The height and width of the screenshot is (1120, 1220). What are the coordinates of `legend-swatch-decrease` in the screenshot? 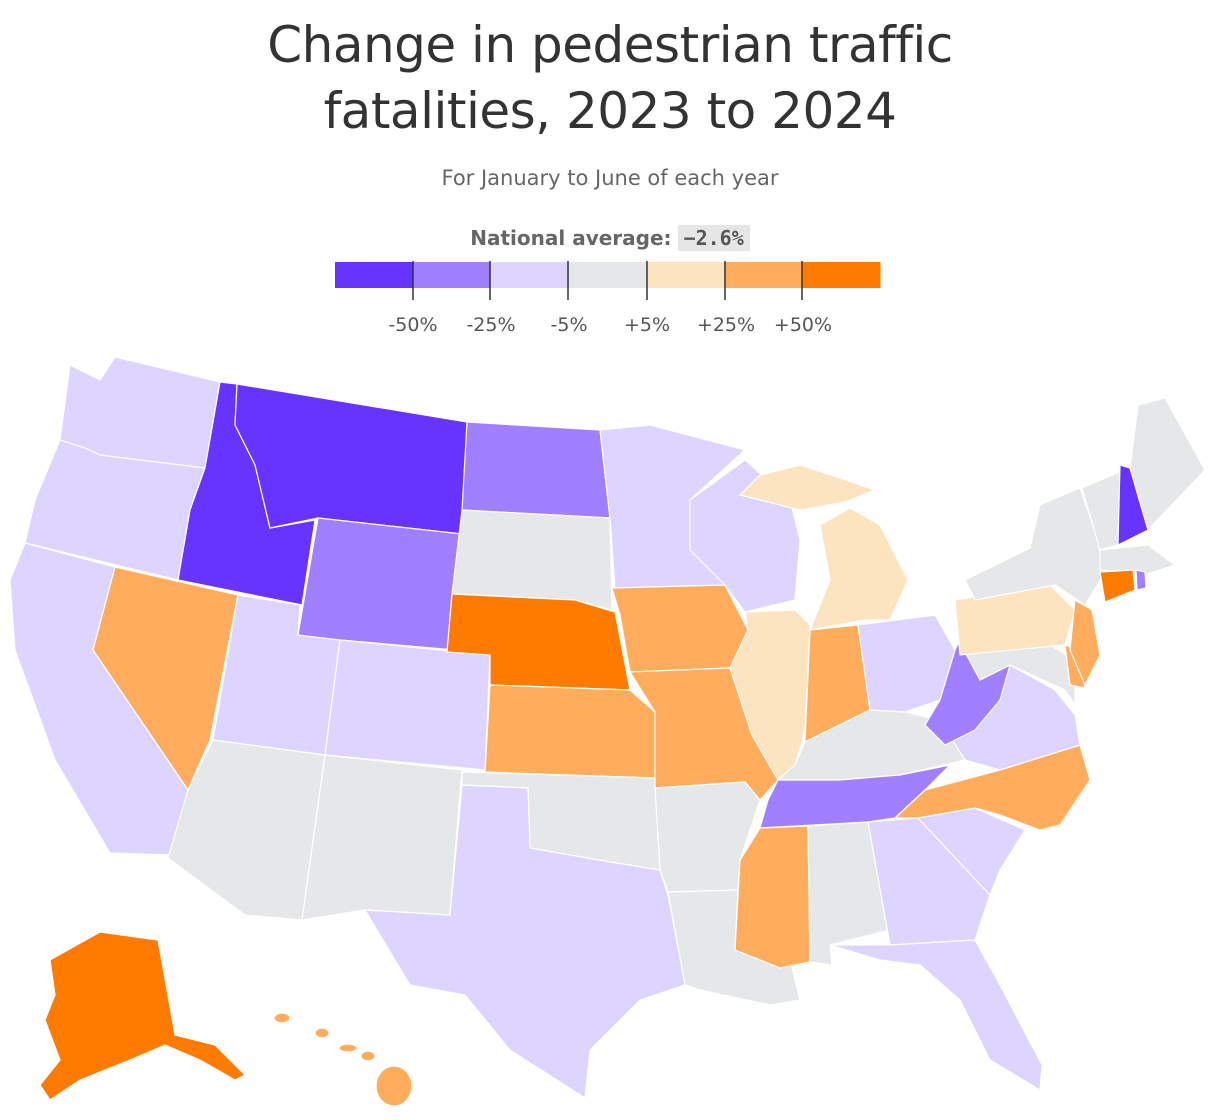 It's located at (452, 275).